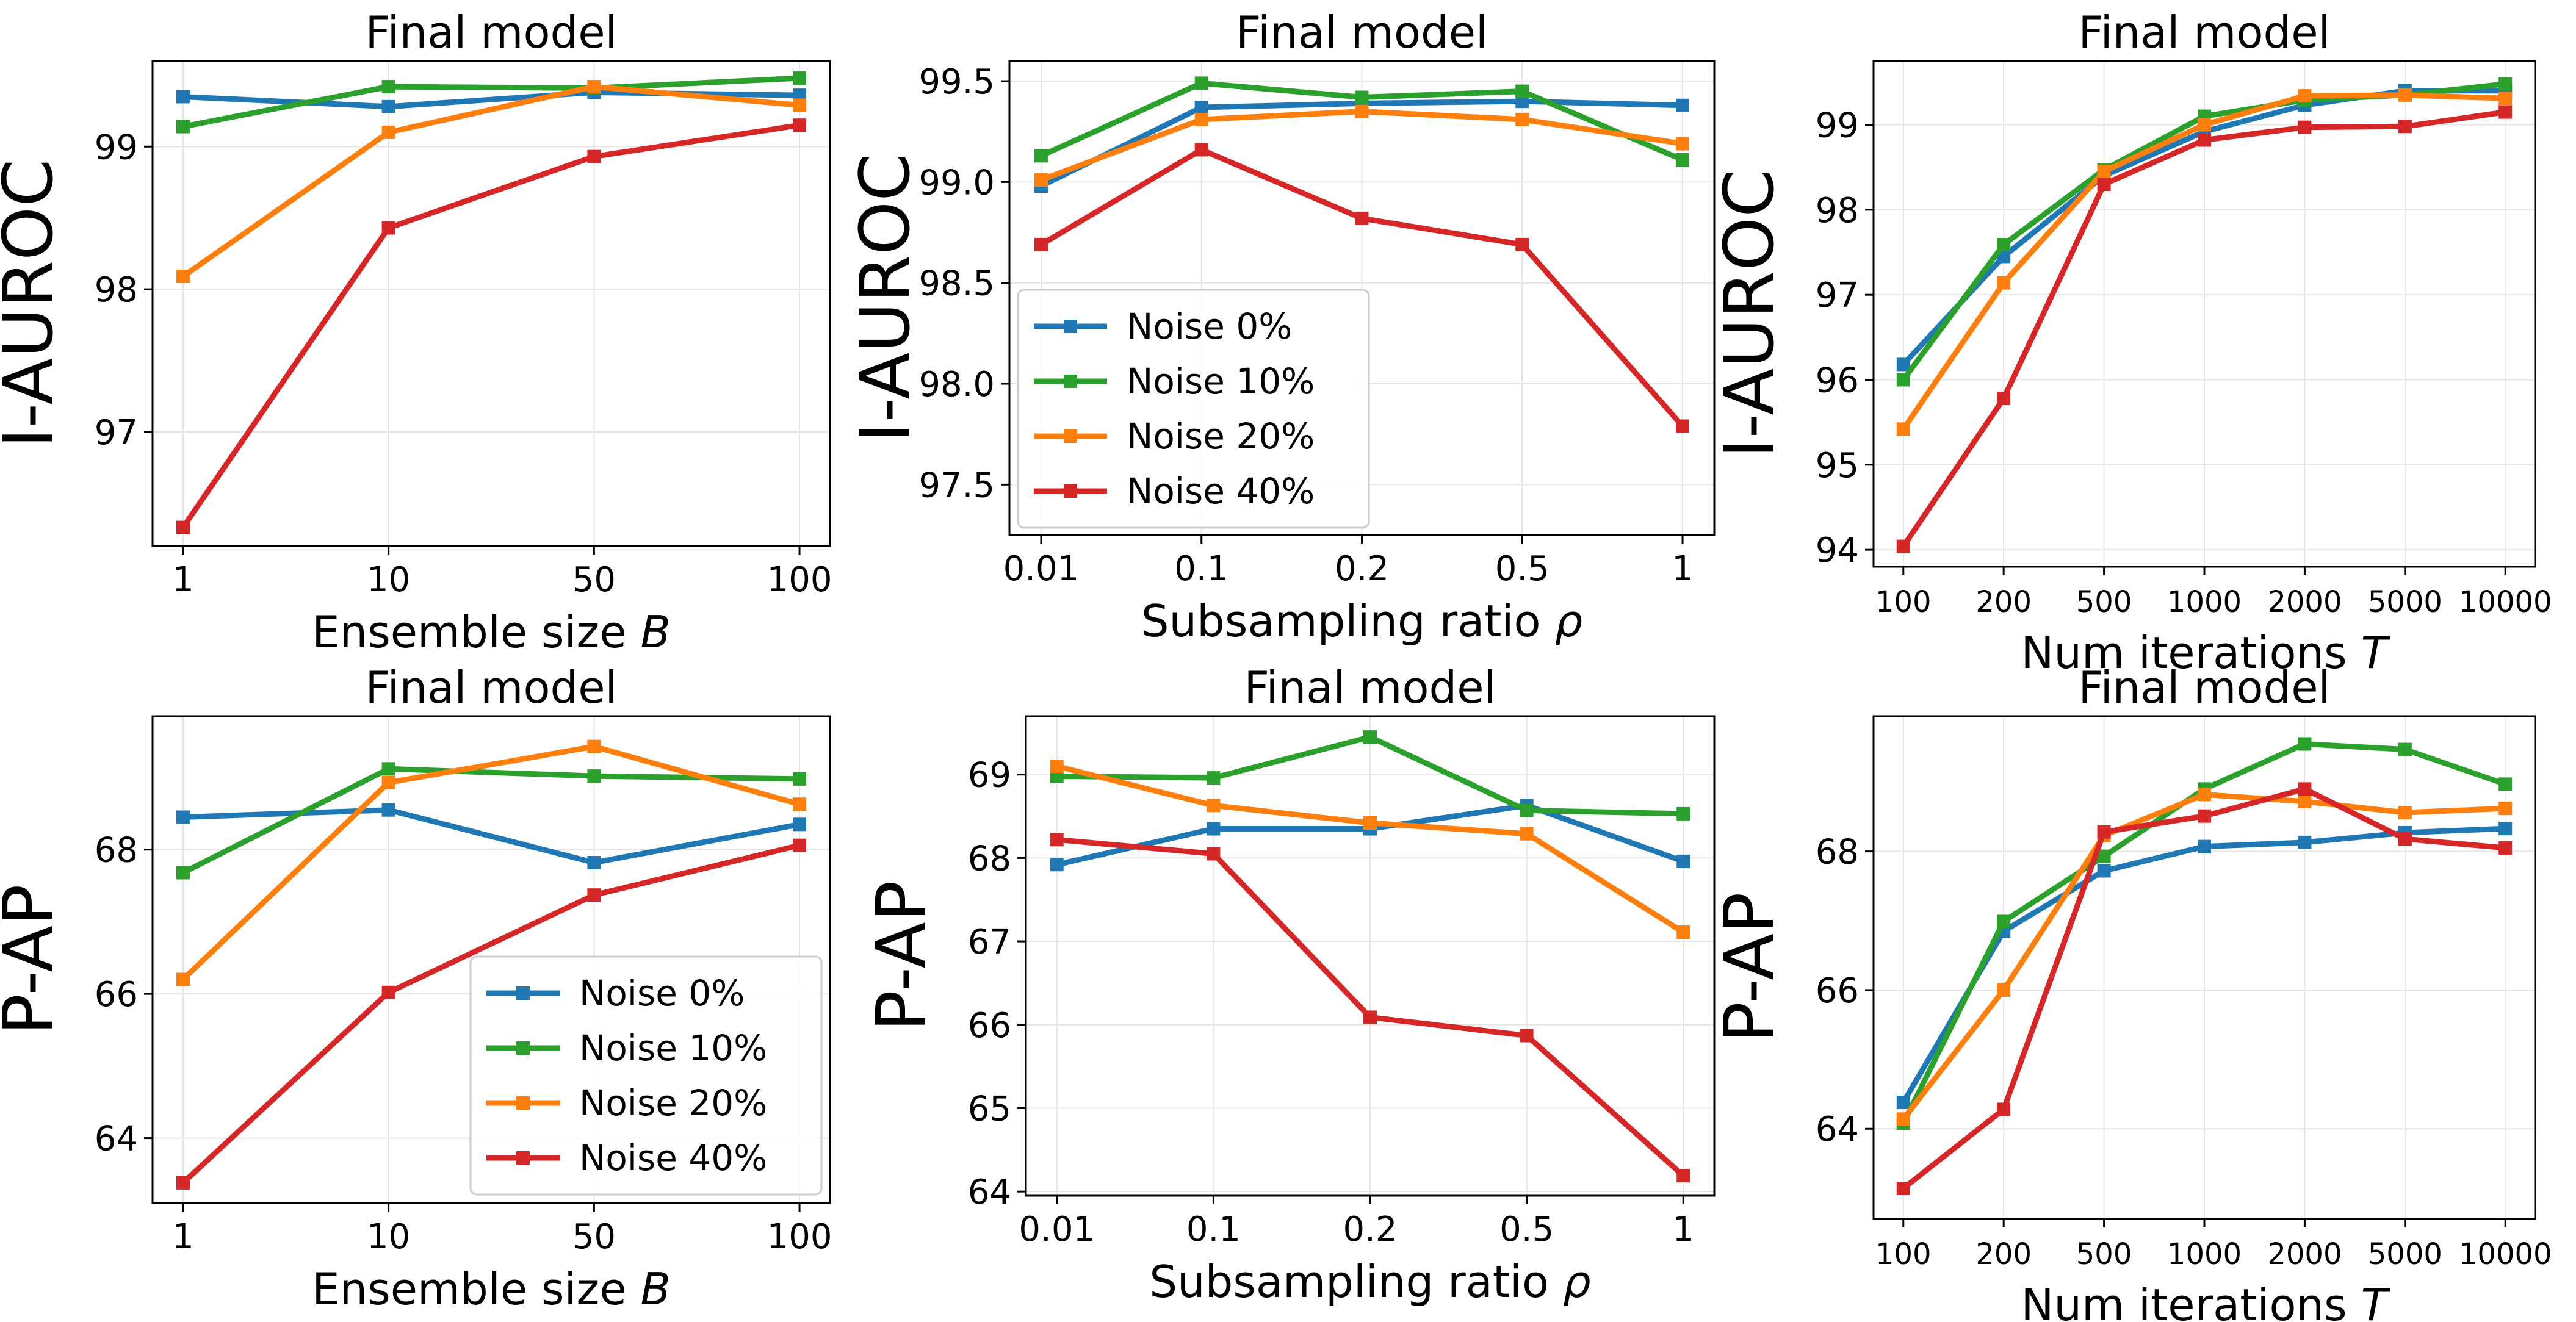 Image resolution: width=2576 pixels, height=1322 pixels. I want to click on x-tick-label: 0.1, so click(1201, 569).